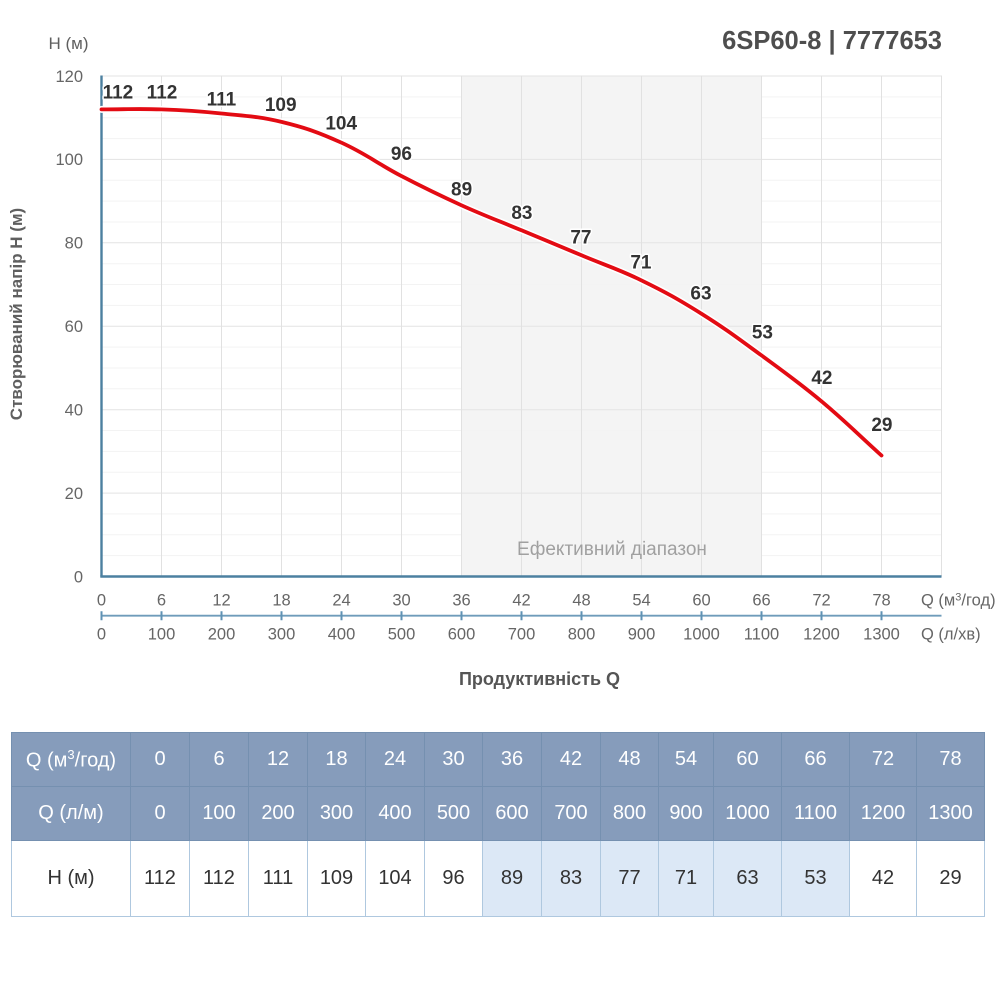  Describe the element at coordinates (461, 600) in the screenshot. I see `svg-text: 36` at that location.